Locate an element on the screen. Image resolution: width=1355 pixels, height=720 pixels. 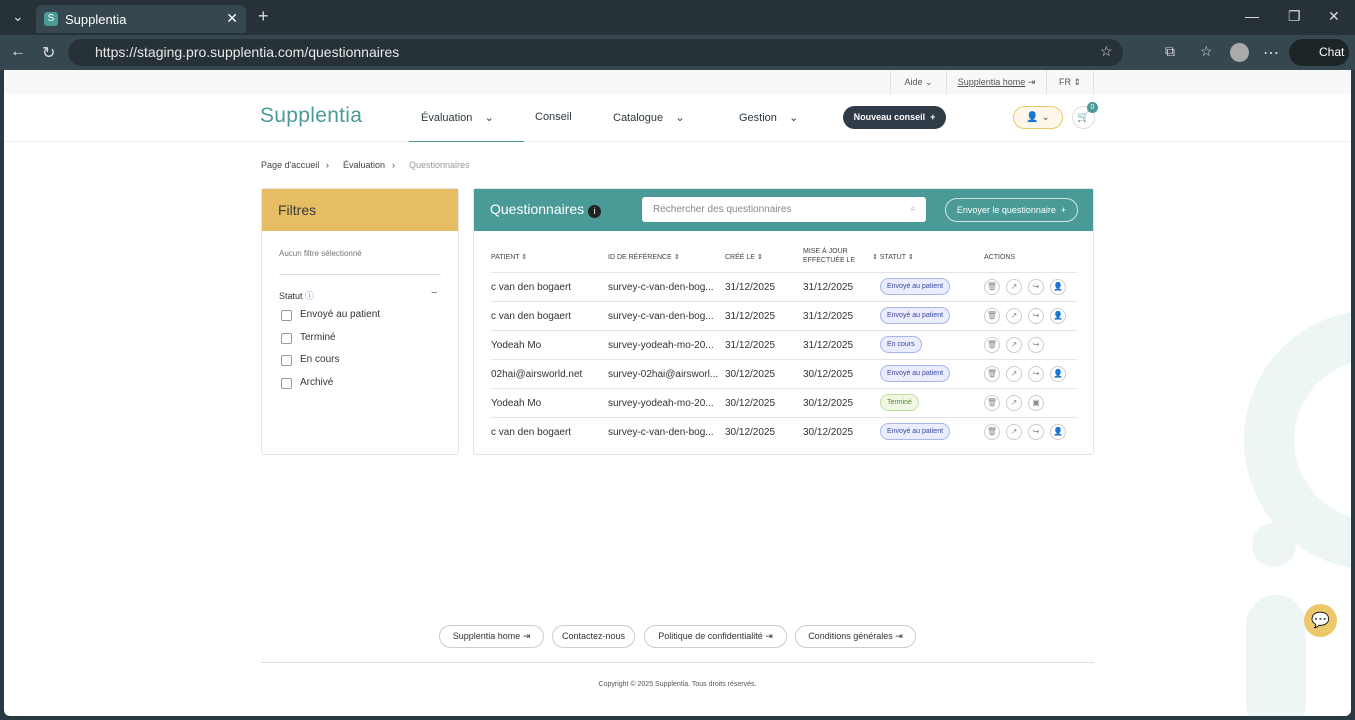
breadcrumb-evaluation: Évaluation is located at coordinates (364, 165).